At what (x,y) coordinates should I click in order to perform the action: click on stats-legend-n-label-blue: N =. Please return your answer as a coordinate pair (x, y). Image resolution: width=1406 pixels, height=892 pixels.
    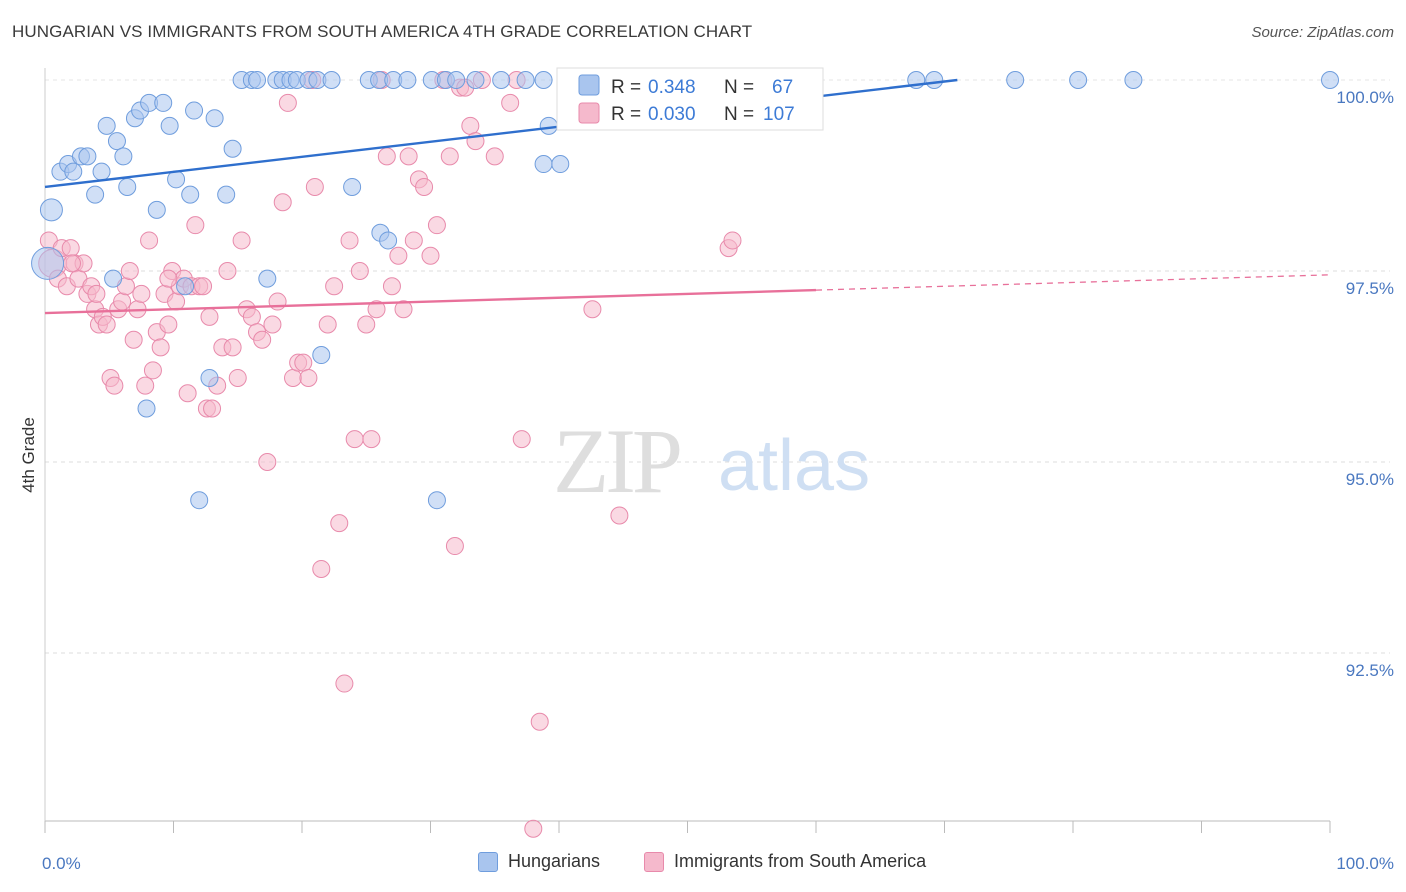
    Looking at the image, I should click on (739, 87).